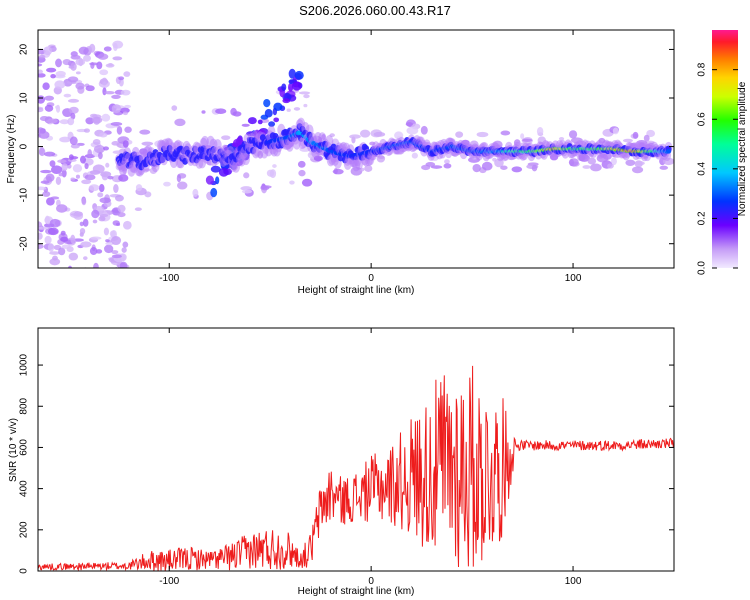 The height and width of the screenshot is (600, 750). I want to click on colorbar-tick-label: 0.4, so click(702, 168).